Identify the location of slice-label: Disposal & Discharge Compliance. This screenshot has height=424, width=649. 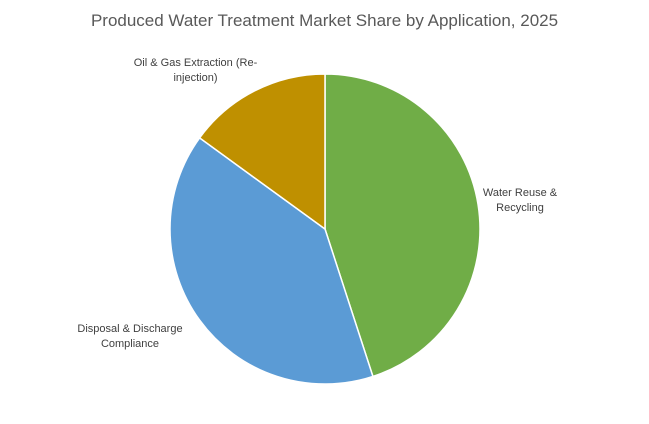
(130, 336).